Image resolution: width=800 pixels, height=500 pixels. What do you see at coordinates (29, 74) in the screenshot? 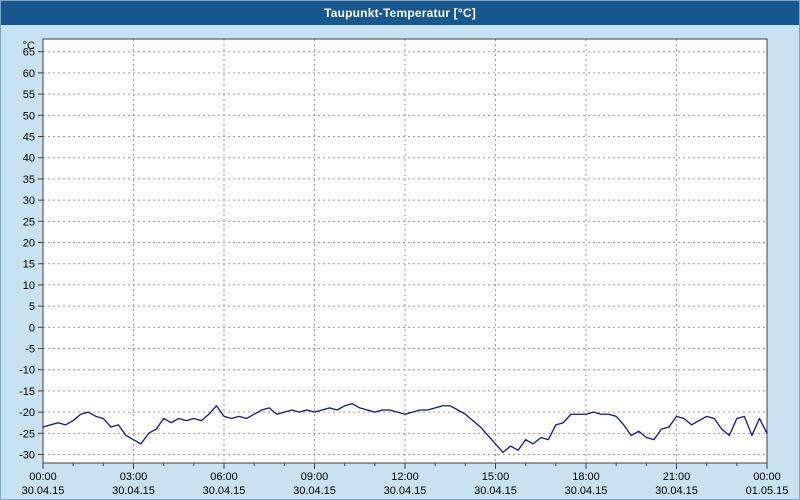
I see `y-tick-label: 60` at bounding box center [29, 74].